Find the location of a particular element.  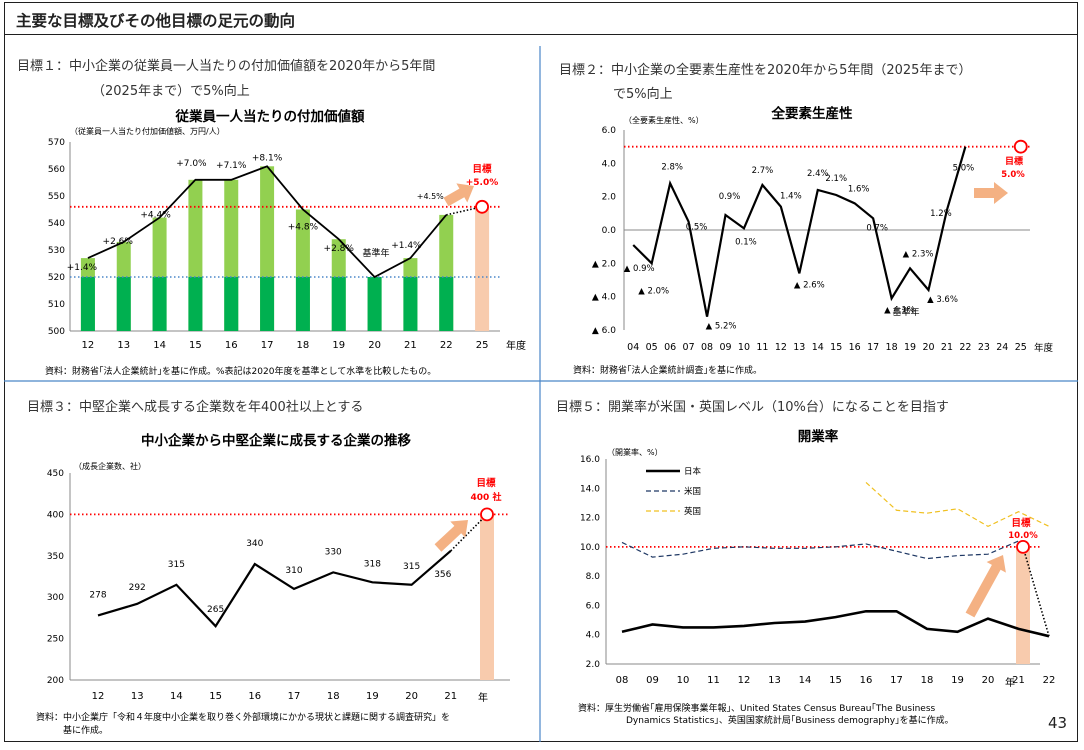

chart3-ytick: 300 is located at coordinates (55, 598).